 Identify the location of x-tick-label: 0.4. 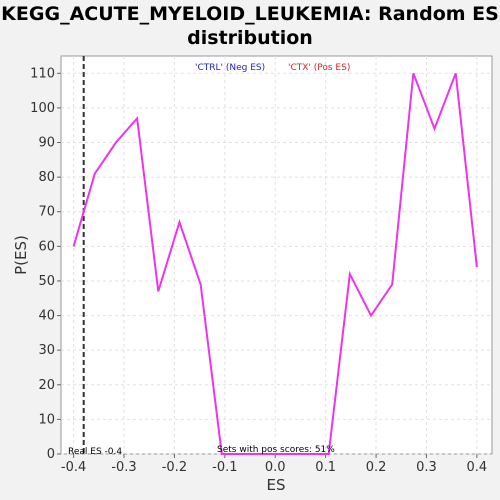
(477, 467).